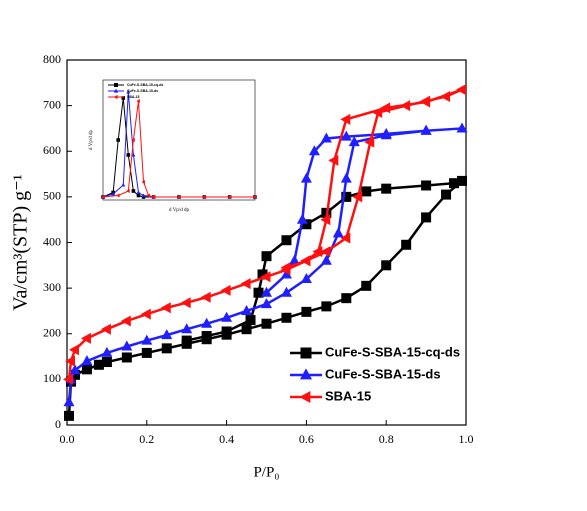 The width and height of the screenshot is (587, 511). Describe the element at coordinates (21, 242) in the screenshot. I see `y-axis-label: Va/cm³(STP) g⁻¹` at that location.